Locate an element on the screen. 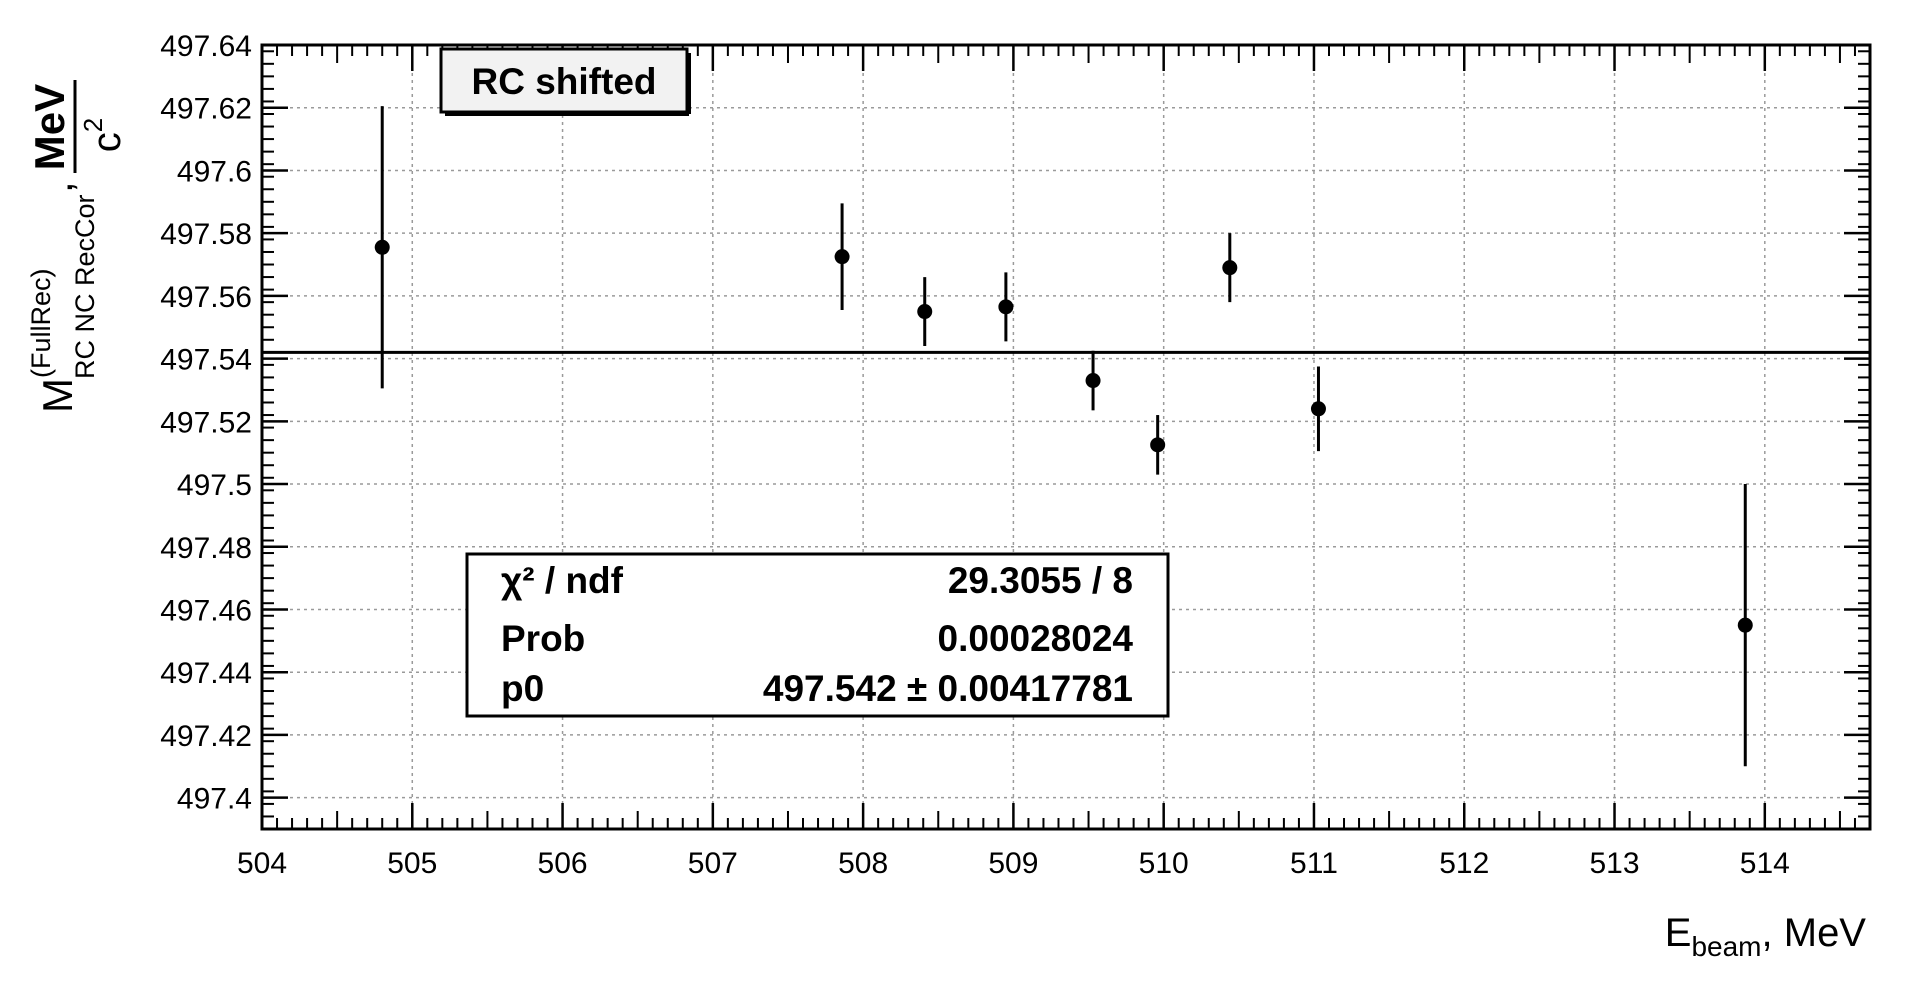 This screenshot has height=983, width=1918. svg-text: c2 is located at coordinates (103, 135).